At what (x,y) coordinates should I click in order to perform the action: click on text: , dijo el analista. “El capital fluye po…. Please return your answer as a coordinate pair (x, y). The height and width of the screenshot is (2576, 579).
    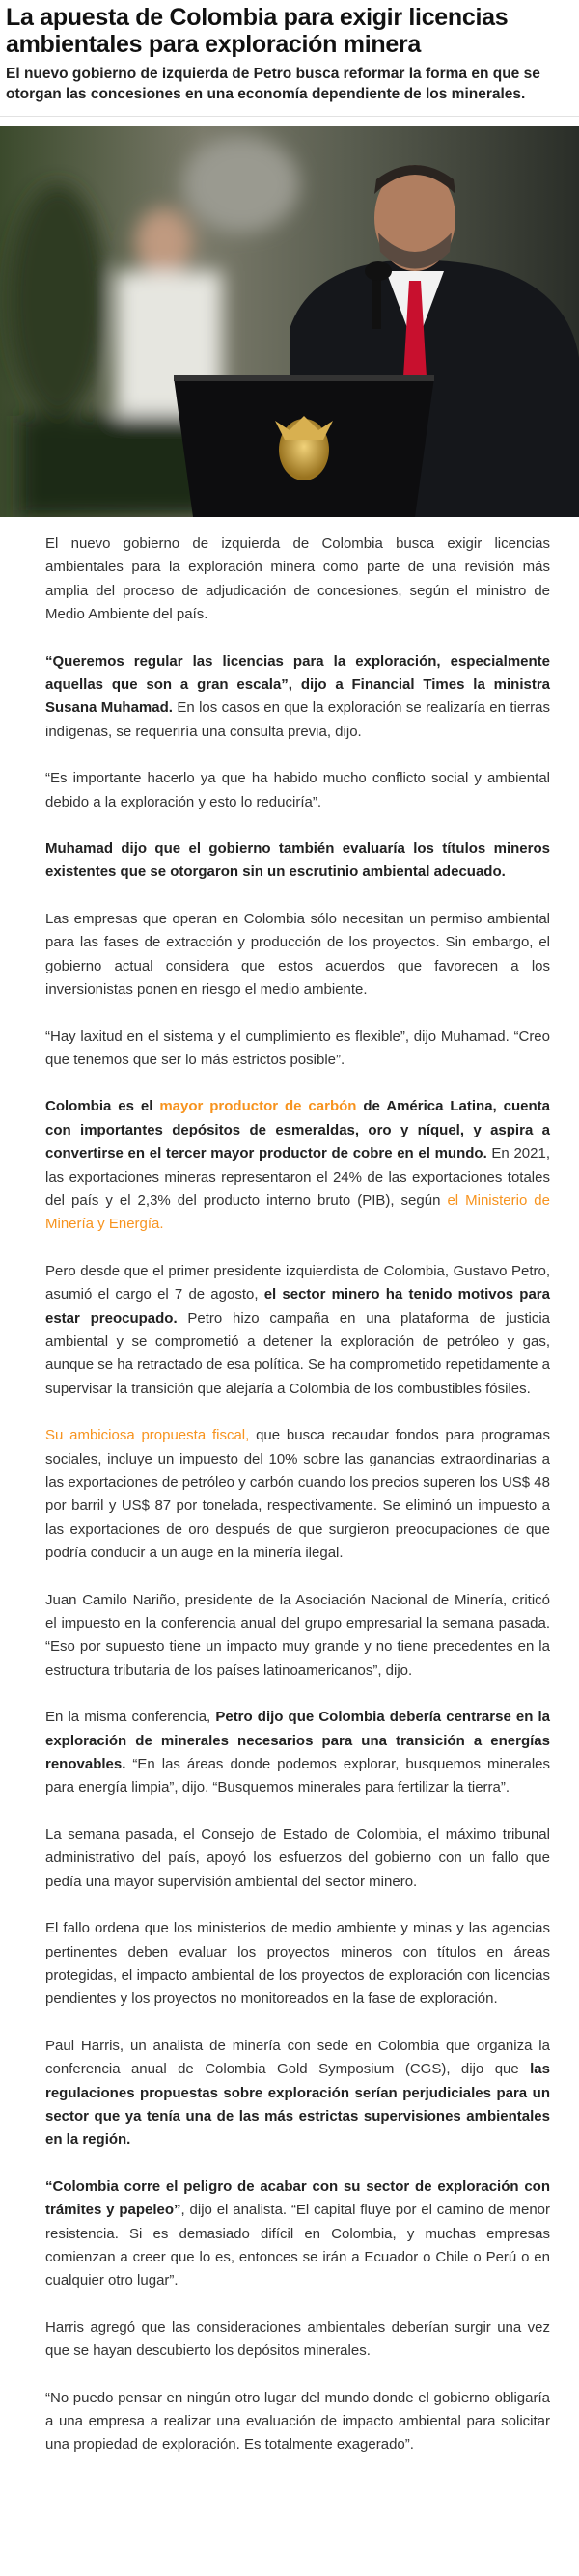
    Looking at the image, I should click on (297, 2245).